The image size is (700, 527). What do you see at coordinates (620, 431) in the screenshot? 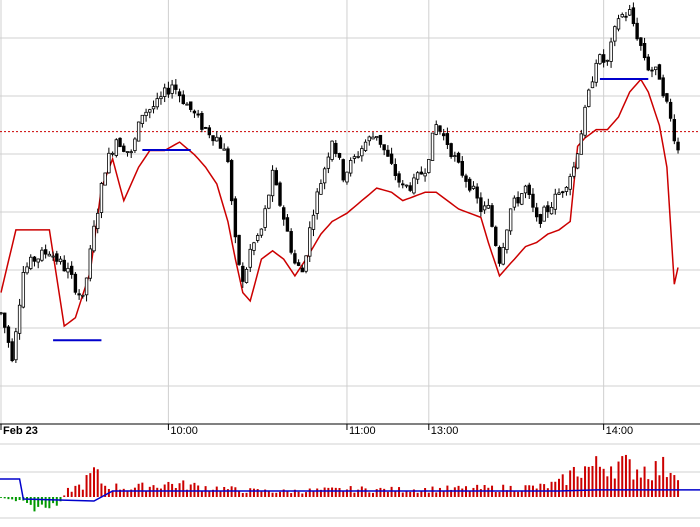
I see `x-tick-label: 14:00` at bounding box center [620, 431].